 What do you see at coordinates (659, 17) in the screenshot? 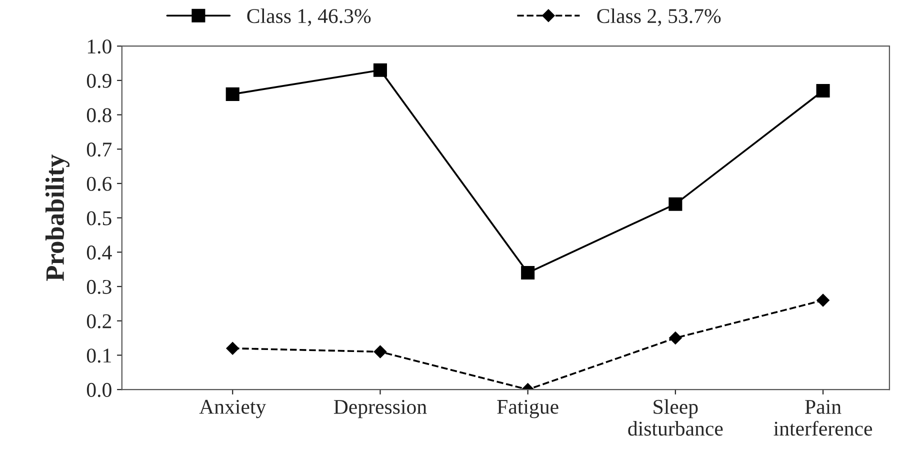
I see `legend-label: Class 2, 53.7%` at bounding box center [659, 17].